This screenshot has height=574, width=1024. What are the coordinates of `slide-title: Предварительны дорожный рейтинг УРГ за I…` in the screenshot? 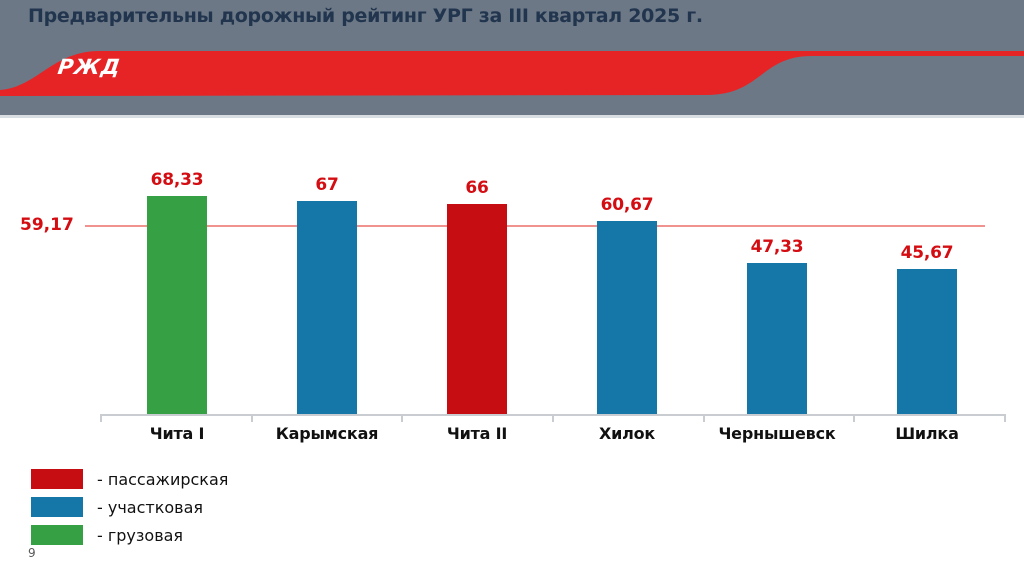 It's located at (365, 16).